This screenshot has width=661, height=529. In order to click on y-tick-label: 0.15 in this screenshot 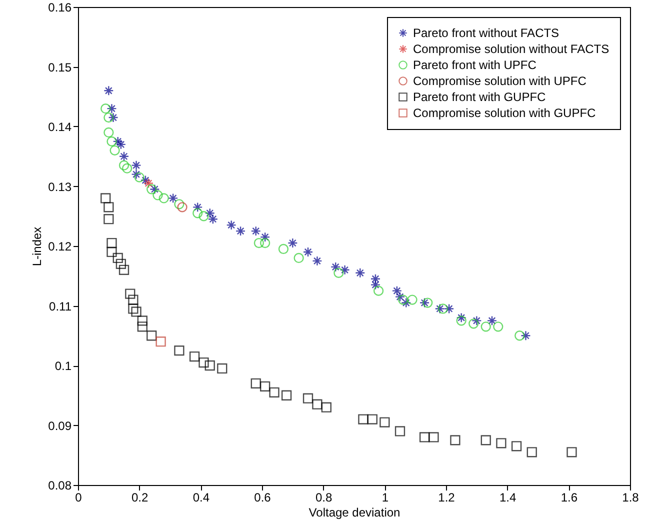, I will do `click(60, 67)`.